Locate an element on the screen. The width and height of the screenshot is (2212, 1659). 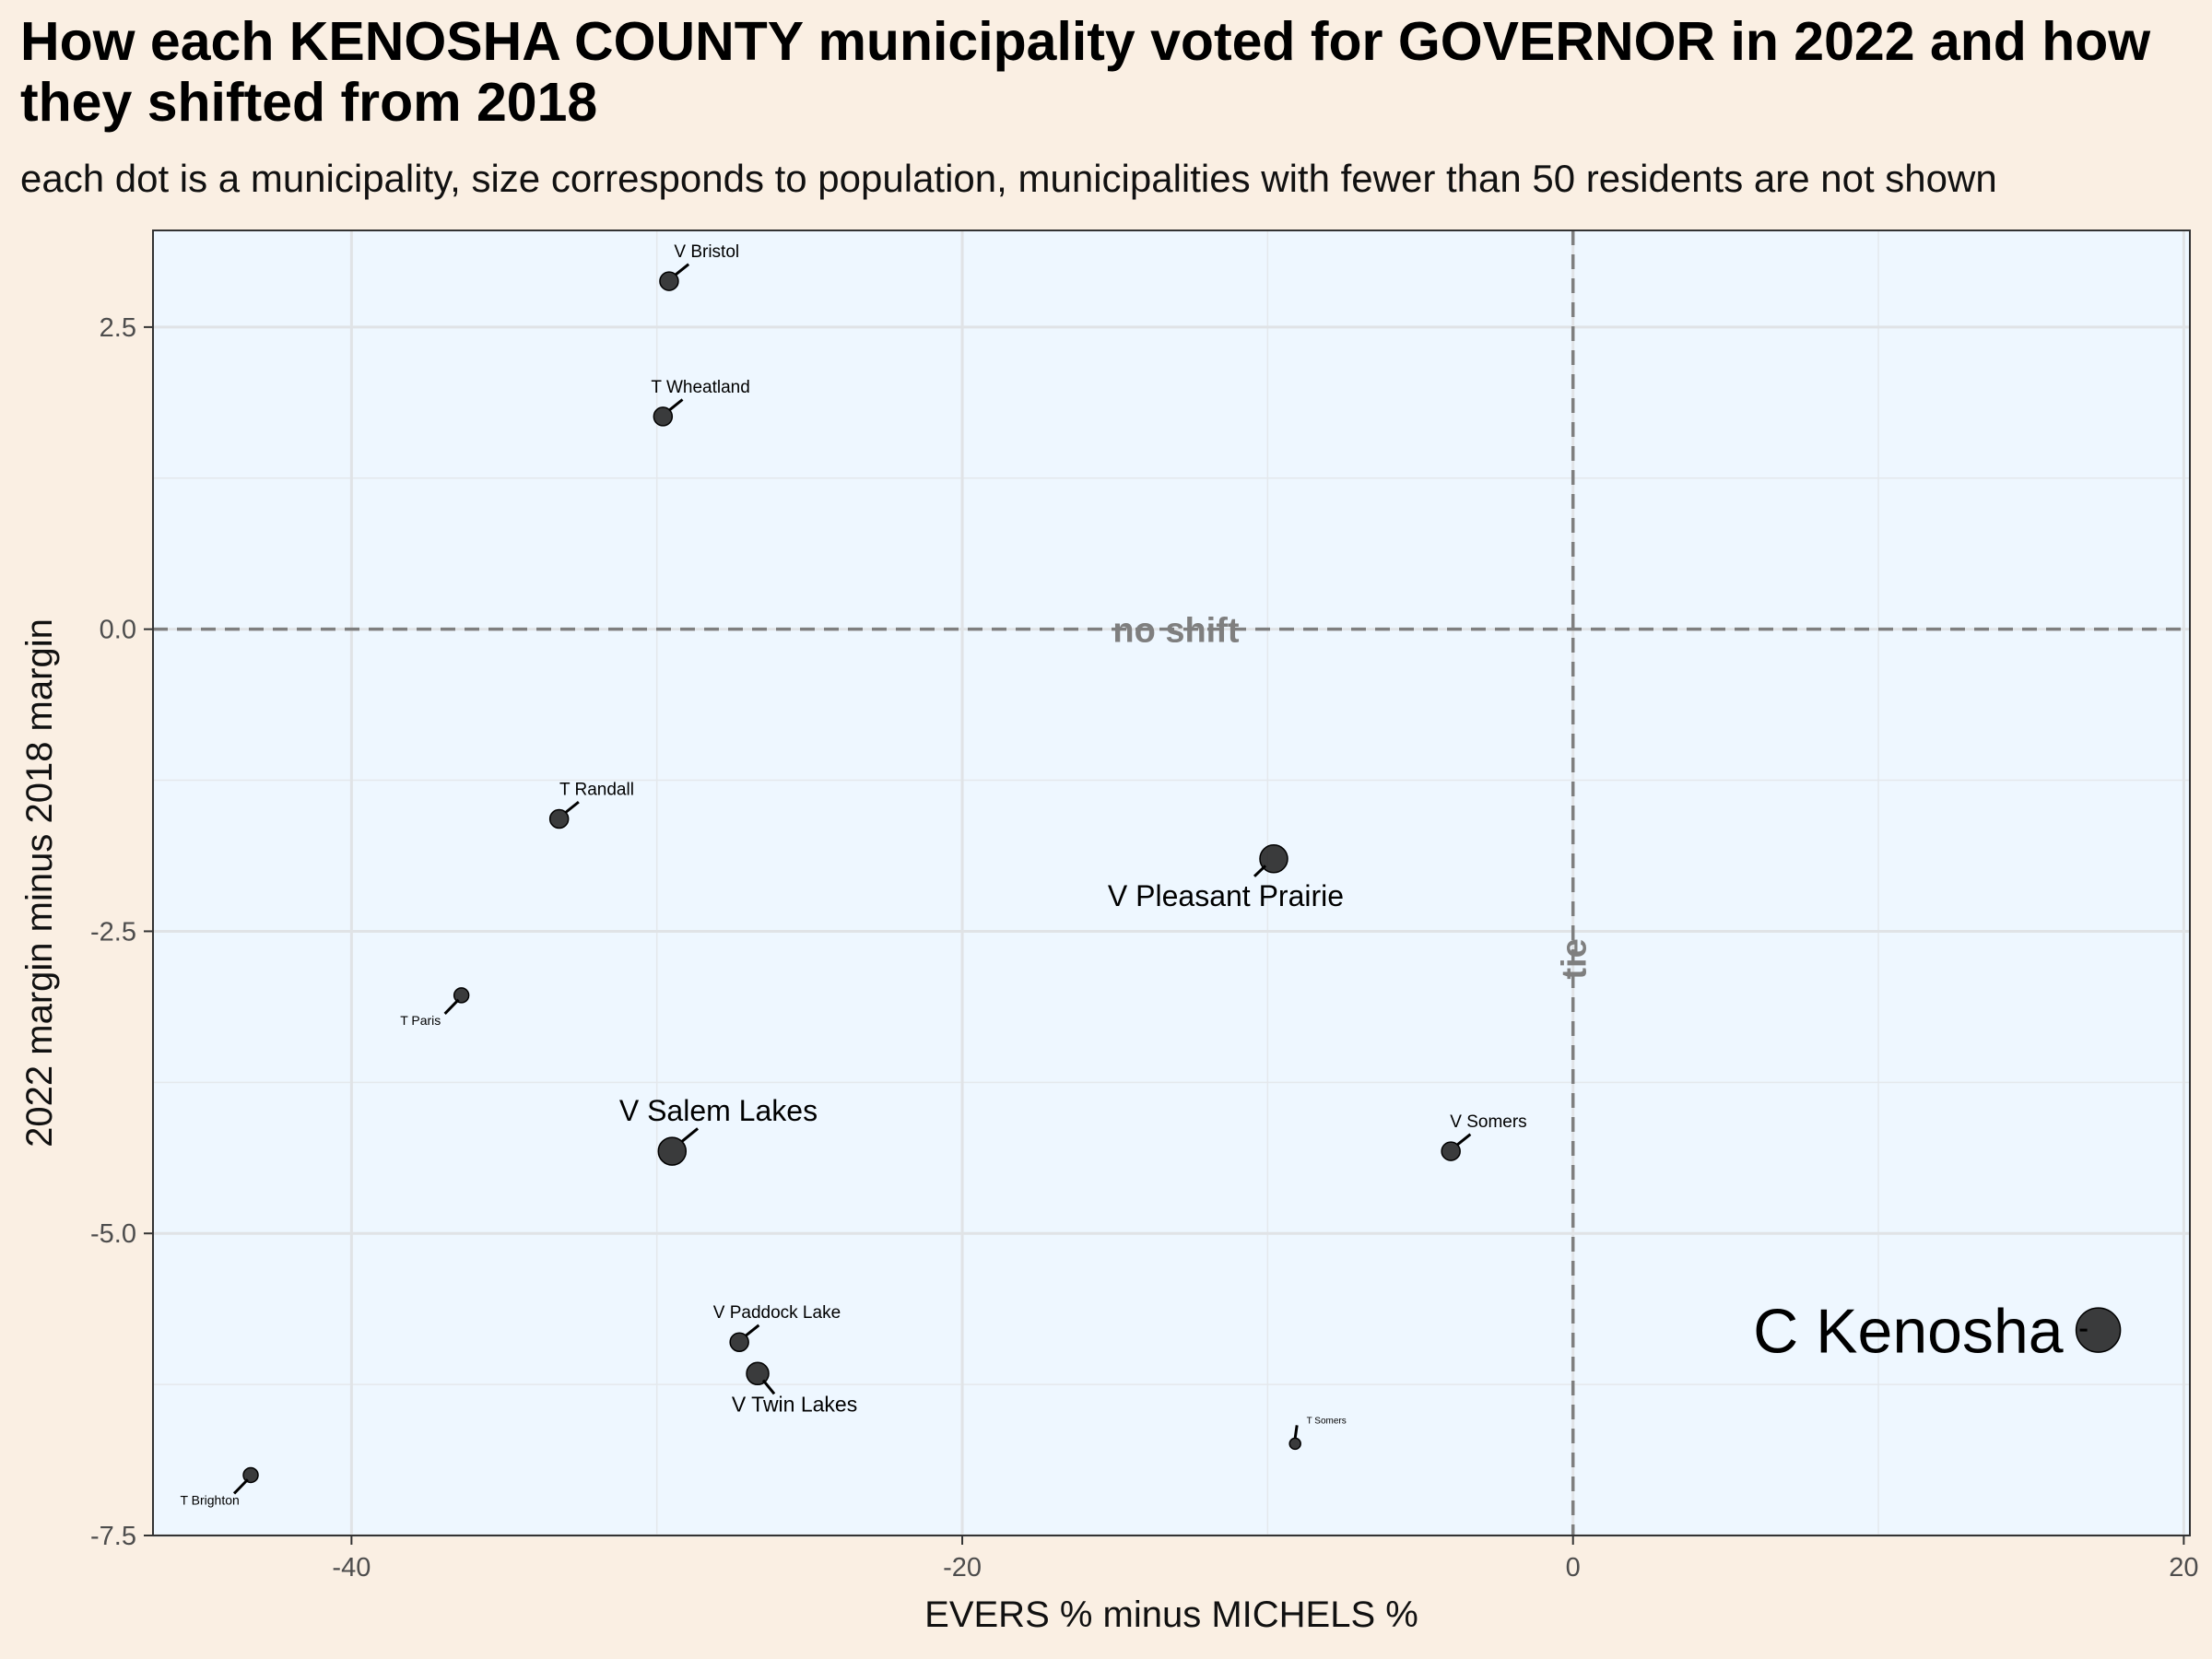
y-tick-label: -5.0 is located at coordinates (113, 1234).